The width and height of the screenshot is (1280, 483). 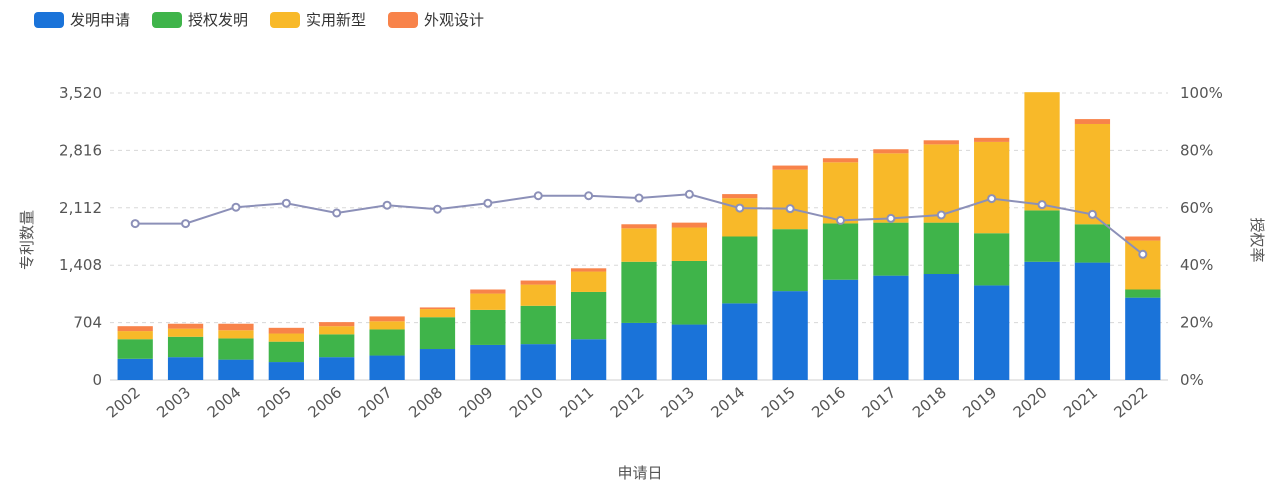 I want to click on x-tick-label: 2008, so click(x=425, y=402).